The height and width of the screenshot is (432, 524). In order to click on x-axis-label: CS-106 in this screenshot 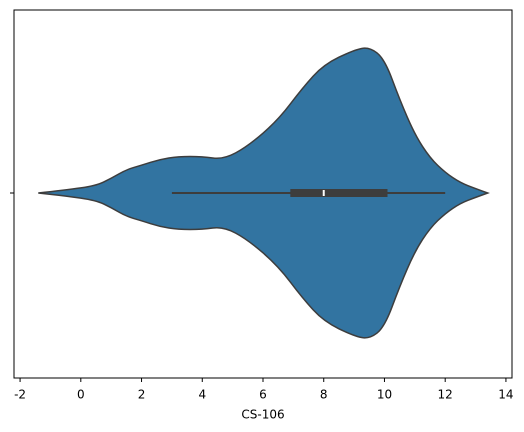, I will do `click(262, 415)`.